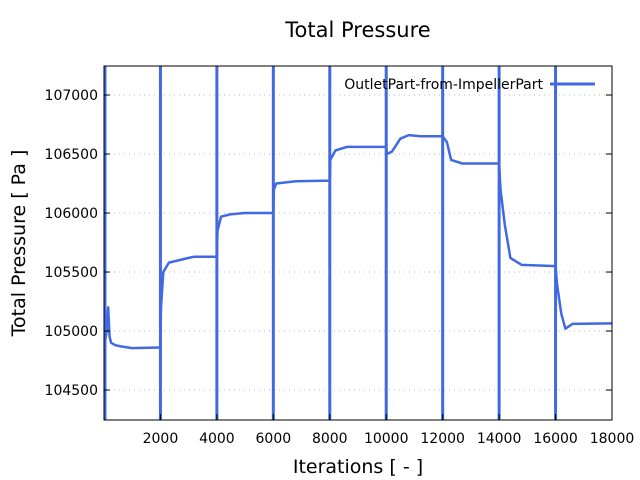 The image size is (640, 480). What do you see at coordinates (612, 439) in the screenshot?
I see `x-tick-label: 18000` at bounding box center [612, 439].